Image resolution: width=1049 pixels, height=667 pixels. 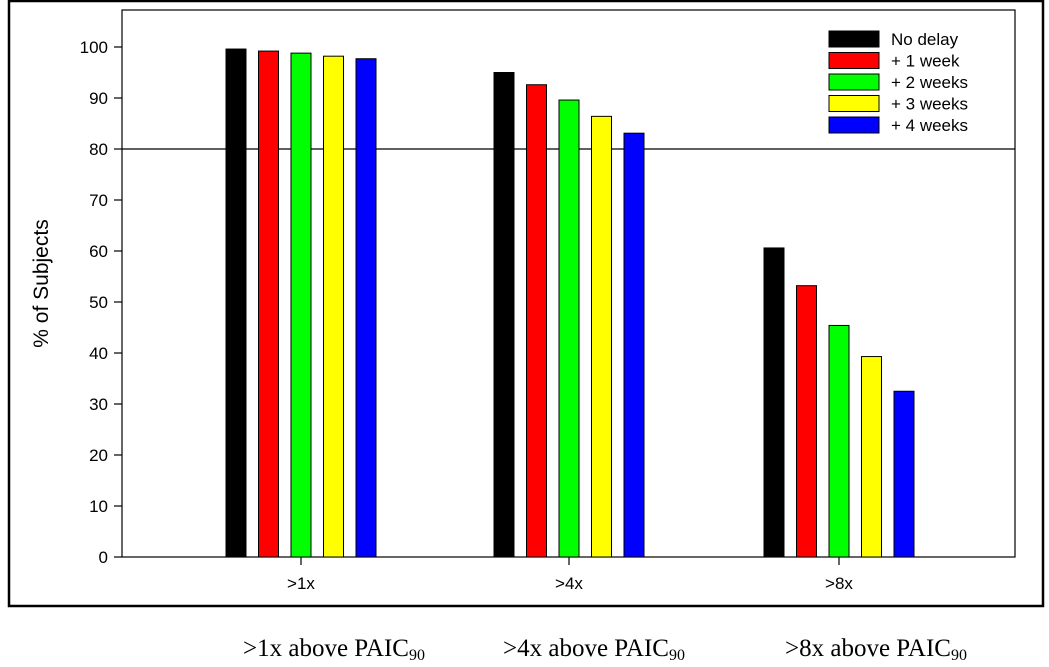 What do you see at coordinates (929, 104) in the screenshot?
I see `legend-label: + 3 weeks` at bounding box center [929, 104].